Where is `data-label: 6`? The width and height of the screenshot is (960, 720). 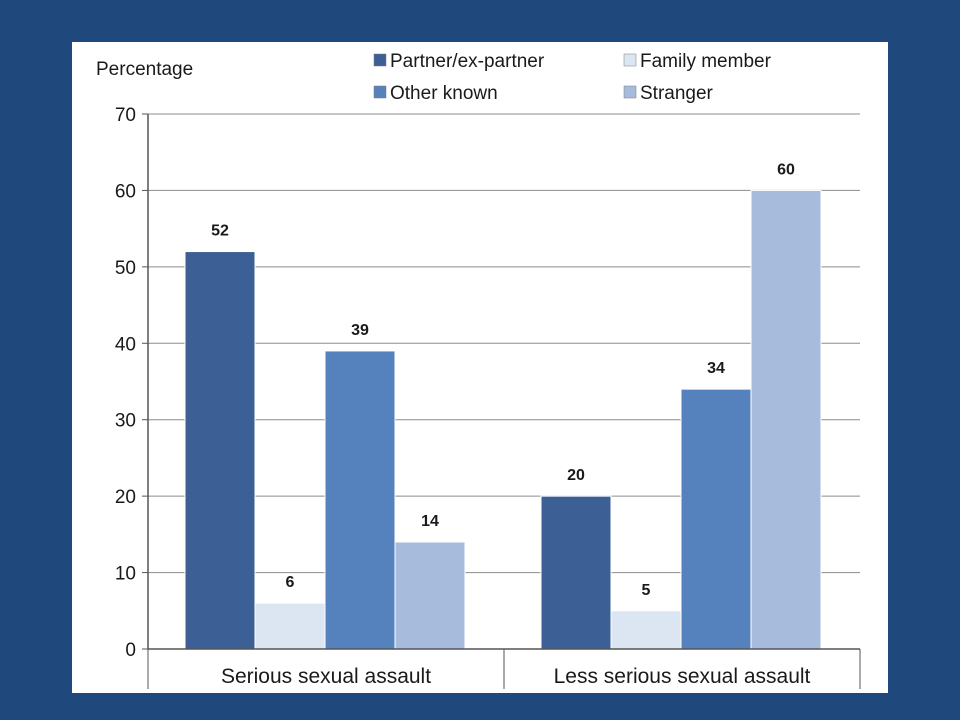 data-label: 6 is located at coordinates (290, 582).